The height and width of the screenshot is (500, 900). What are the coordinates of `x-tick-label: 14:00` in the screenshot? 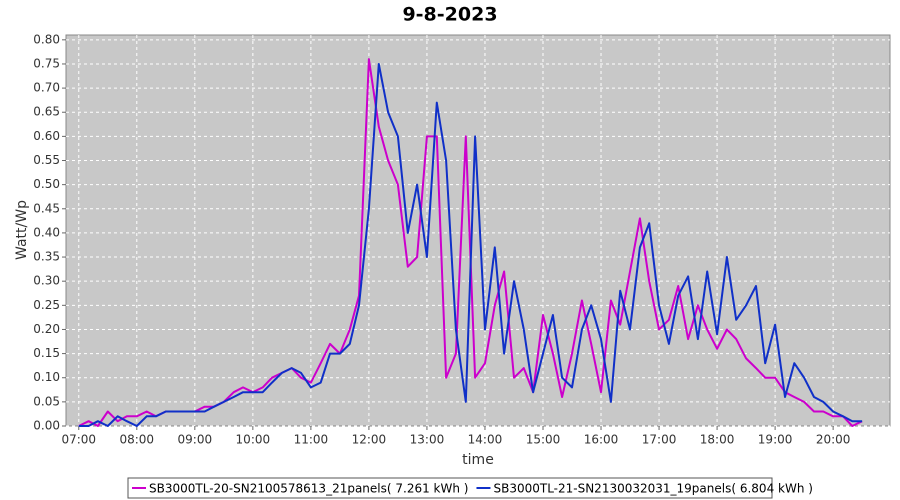 It's located at (485, 440).